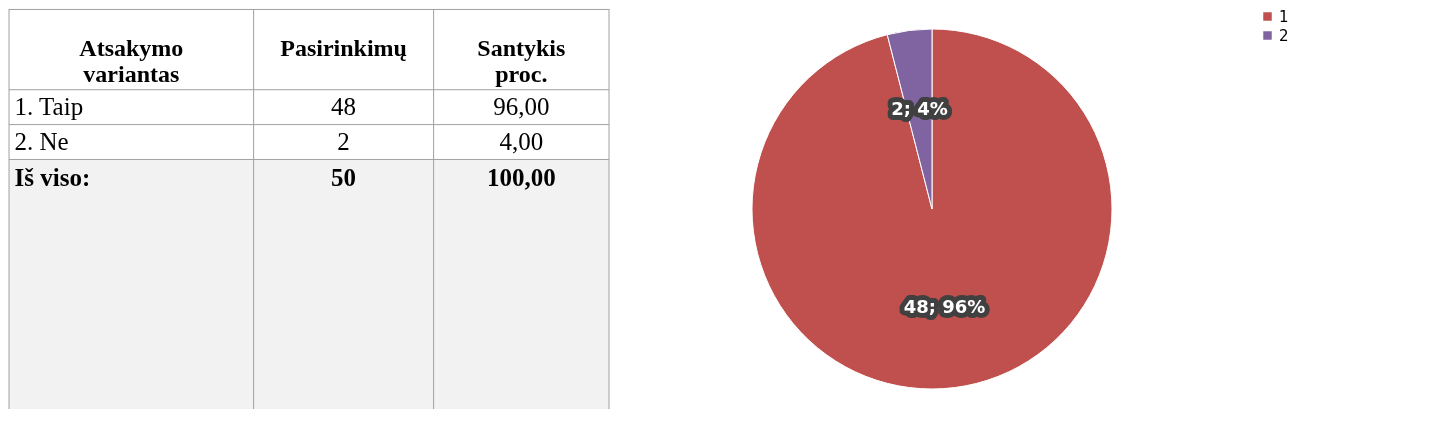  Describe the element at coordinates (343, 142) in the screenshot. I see `text: 2` at that location.